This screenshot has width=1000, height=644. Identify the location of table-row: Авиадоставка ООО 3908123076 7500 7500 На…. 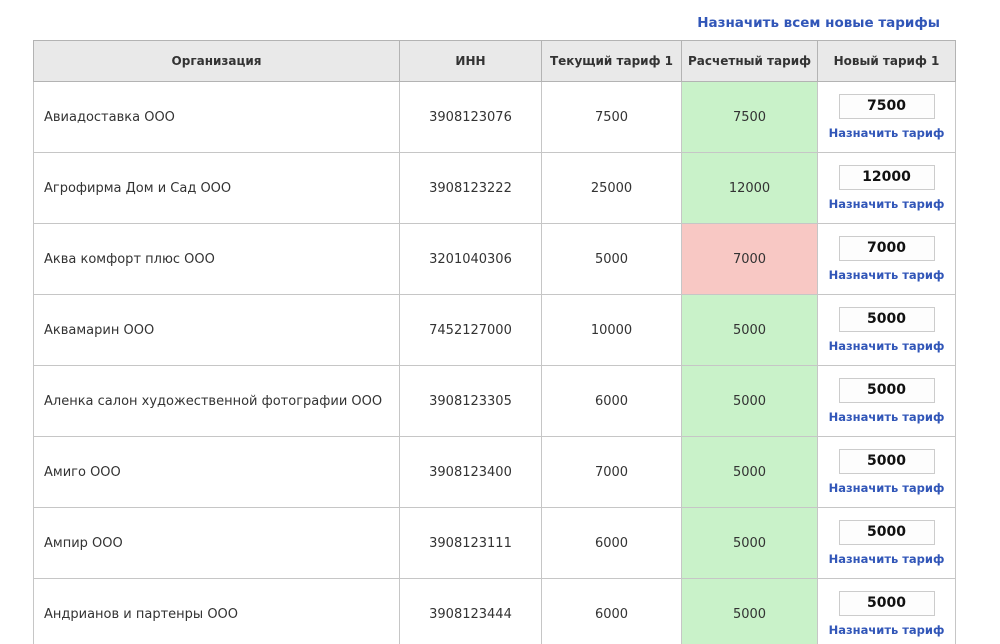
(494, 117).